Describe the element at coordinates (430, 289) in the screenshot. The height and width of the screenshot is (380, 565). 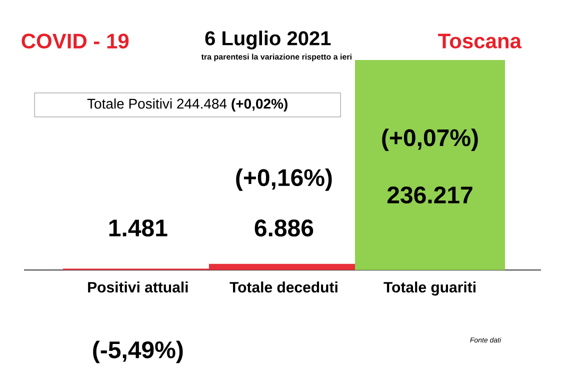
I see `x-tick-label: Totale guariti` at that location.